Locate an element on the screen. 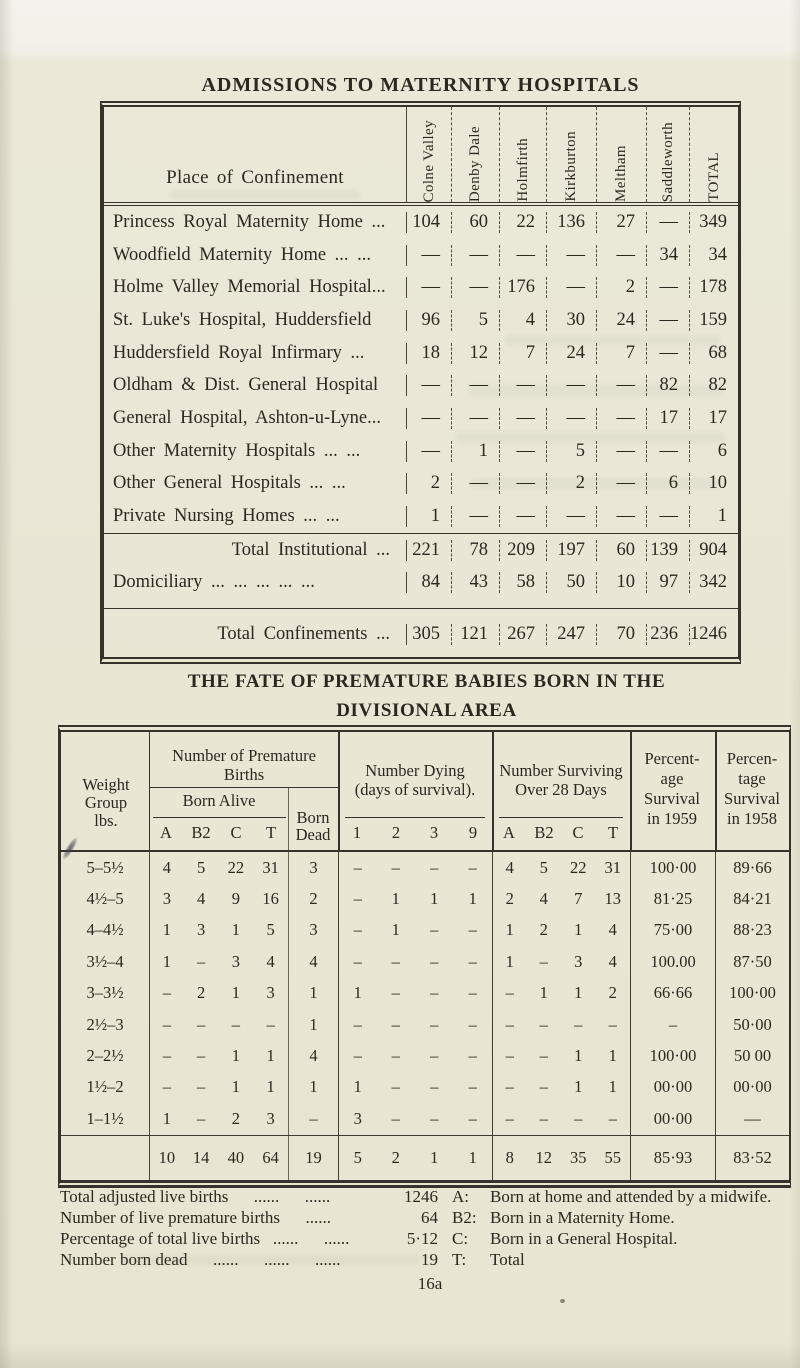 This screenshot has height=1368, width=800. table-cell: 89·66 is located at coordinates (752, 868).